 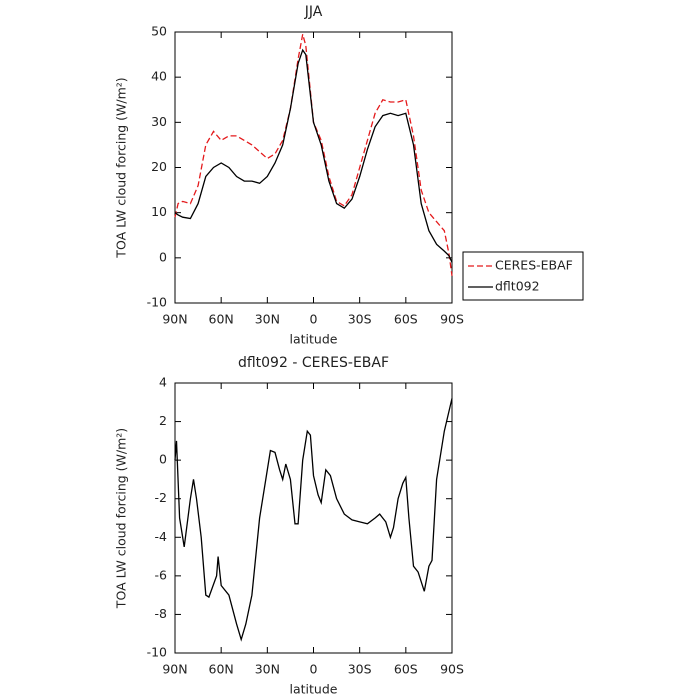 I want to click on y-tick-label: -2, so click(x=161, y=497).